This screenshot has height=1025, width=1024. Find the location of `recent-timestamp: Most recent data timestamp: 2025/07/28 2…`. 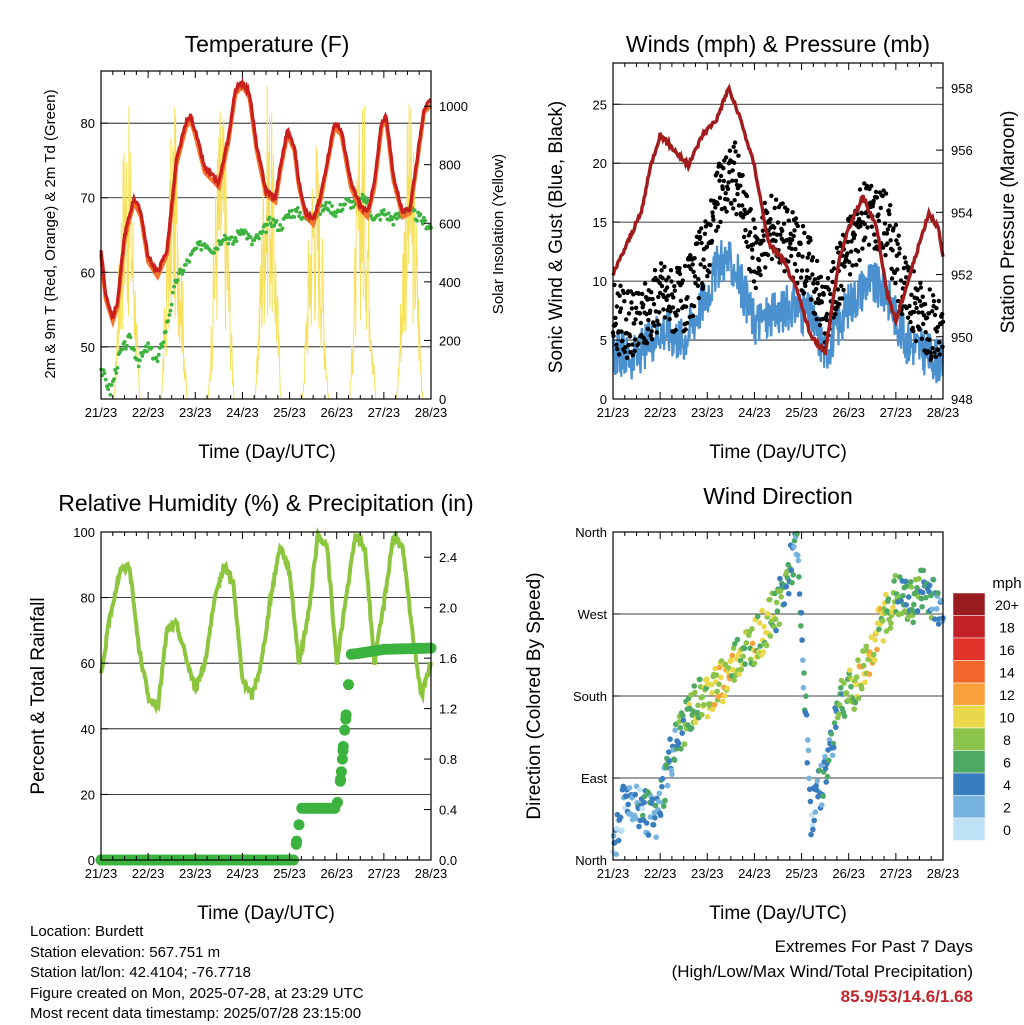

recent-timestamp: Most recent data timestamp: 2025/07/28 2… is located at coordinates (196, 1013).